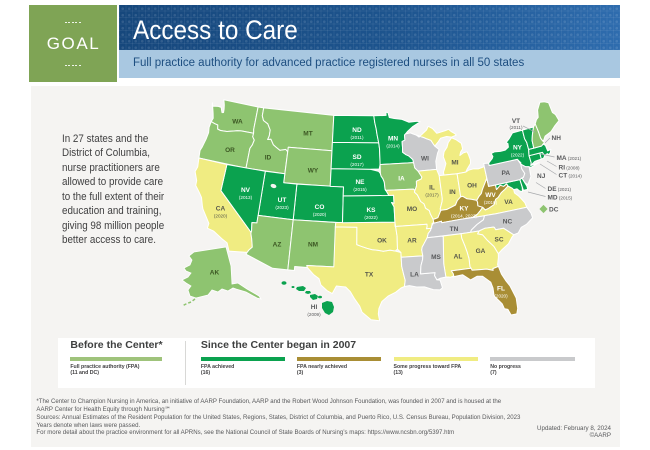  Describe the element at coordinates (490, 195) in the screenshot. I see `svg-text: WV` at that location.